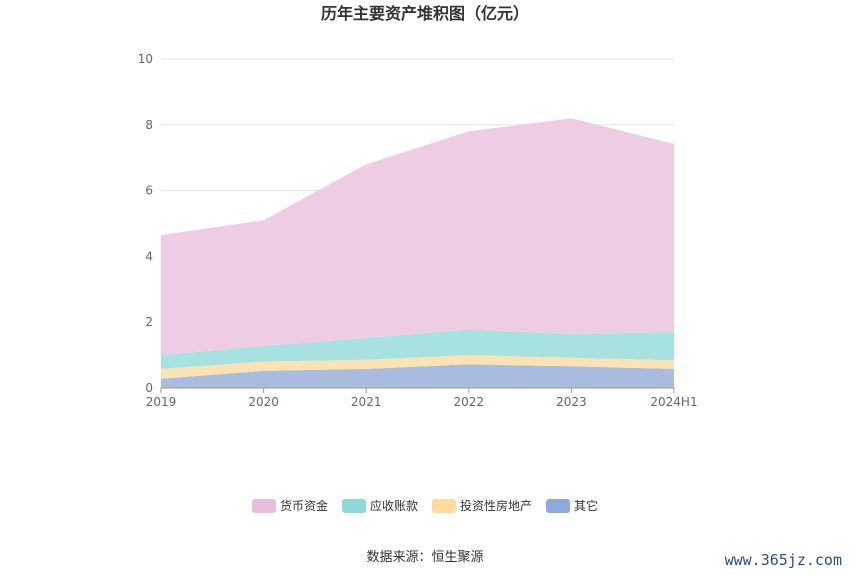 This screenshot has width=850, height=575. I want to click on legend-label: 其它, so click(586, 506).